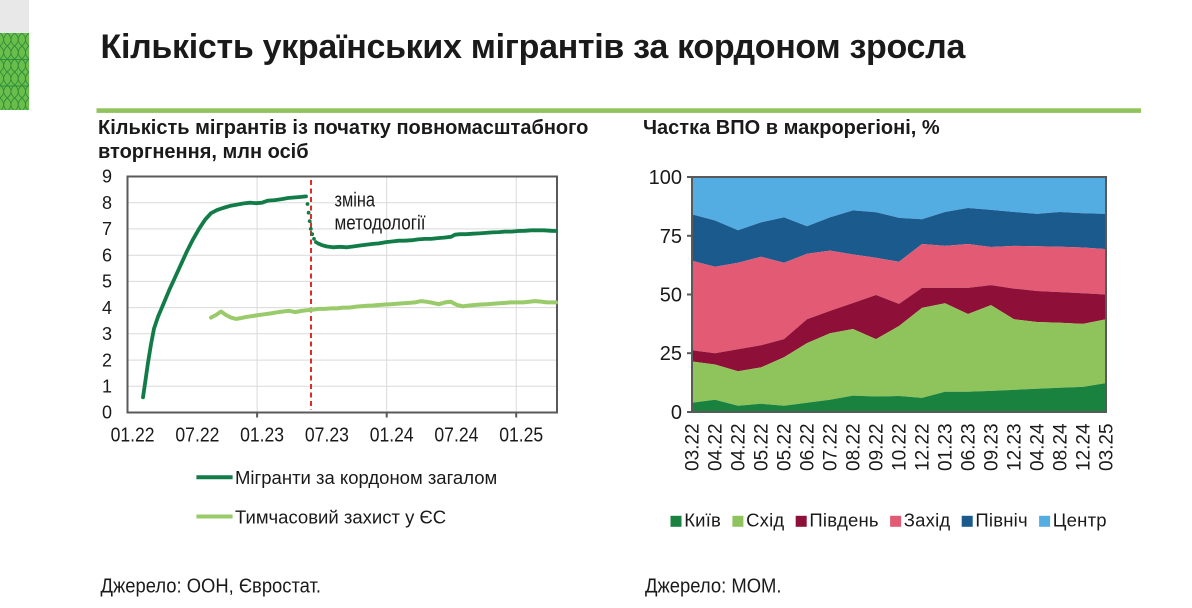 The height and width of the screenshot is (608, 1192). I want to click on svg-text: Київ, so click(702, 520).